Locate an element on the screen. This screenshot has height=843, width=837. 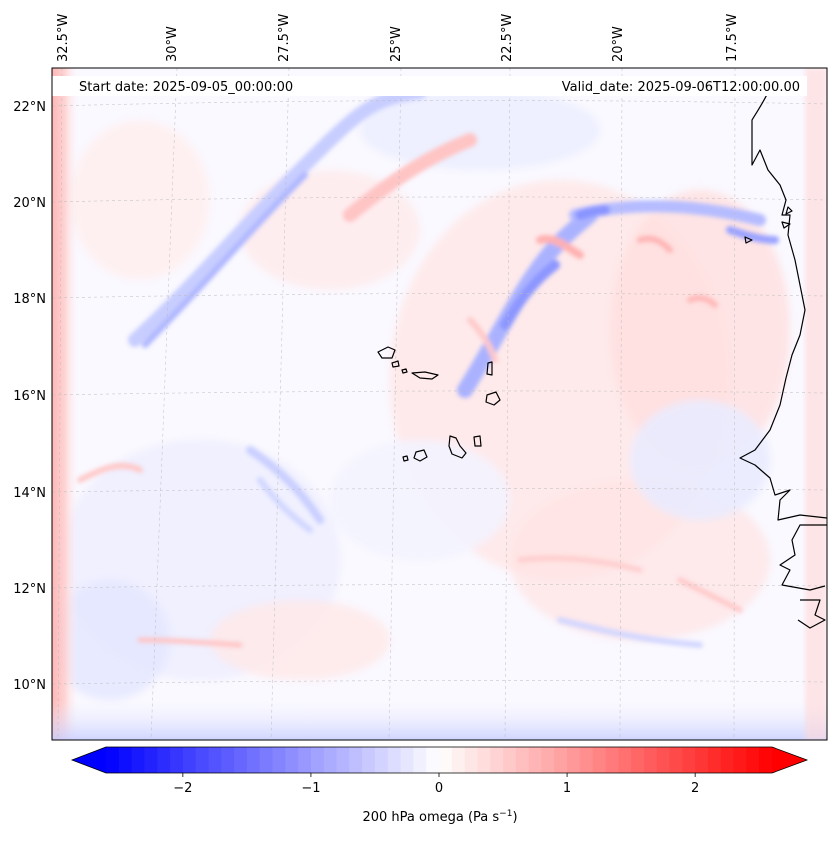
colorbar-tick-label: 0 is located at coordinates (439, 788).